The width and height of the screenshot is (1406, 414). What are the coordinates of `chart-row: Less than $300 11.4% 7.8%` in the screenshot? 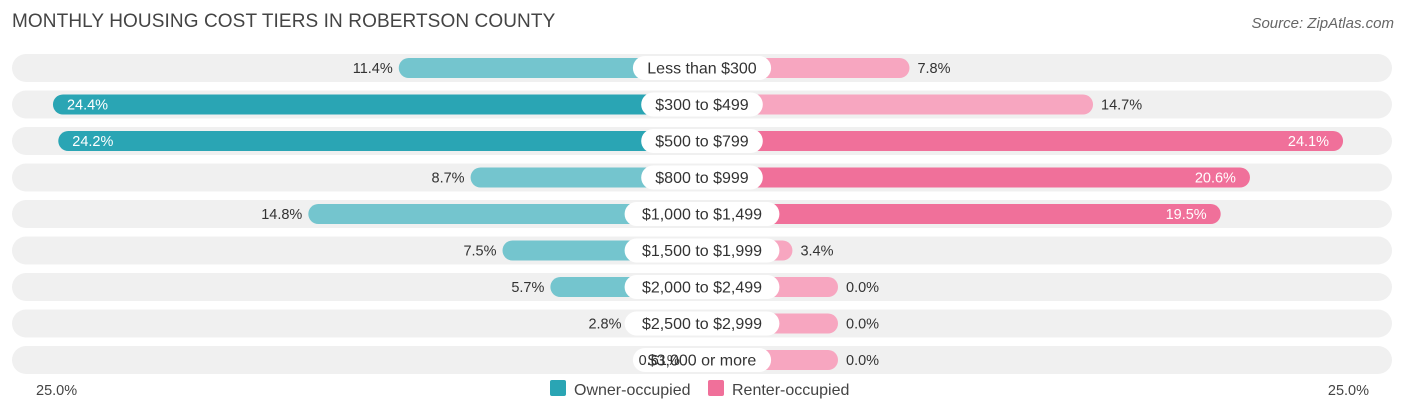 It's located at (702, 68).